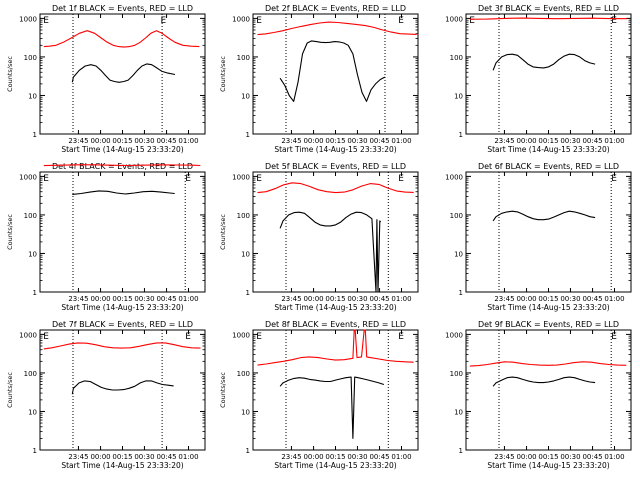  Describe the element at coordinates (548, 8) in the screenshot. I see `chart-title: Det 3f BLACK = Events, RED = LLD` at that location.